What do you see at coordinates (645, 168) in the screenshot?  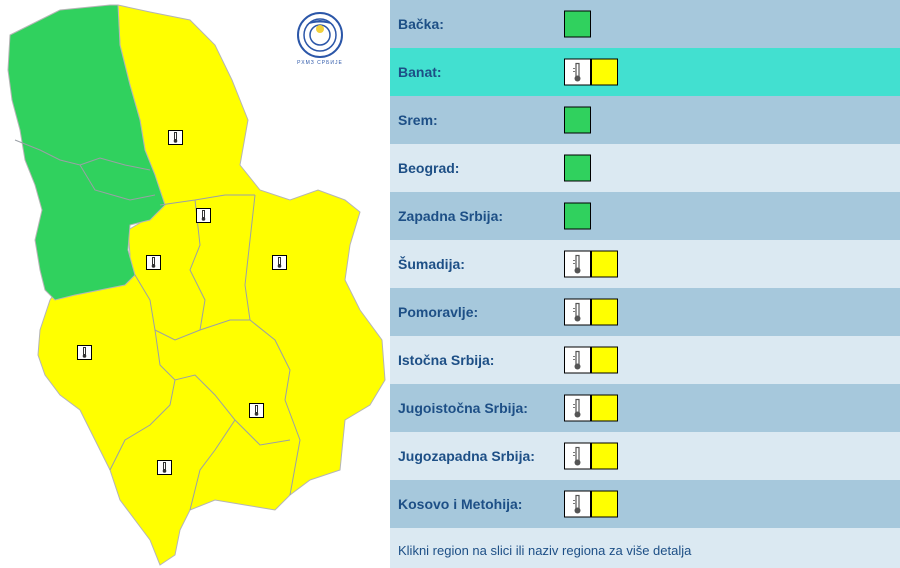 I see `region-row: Beograd:` at bounding box center [645, 168].